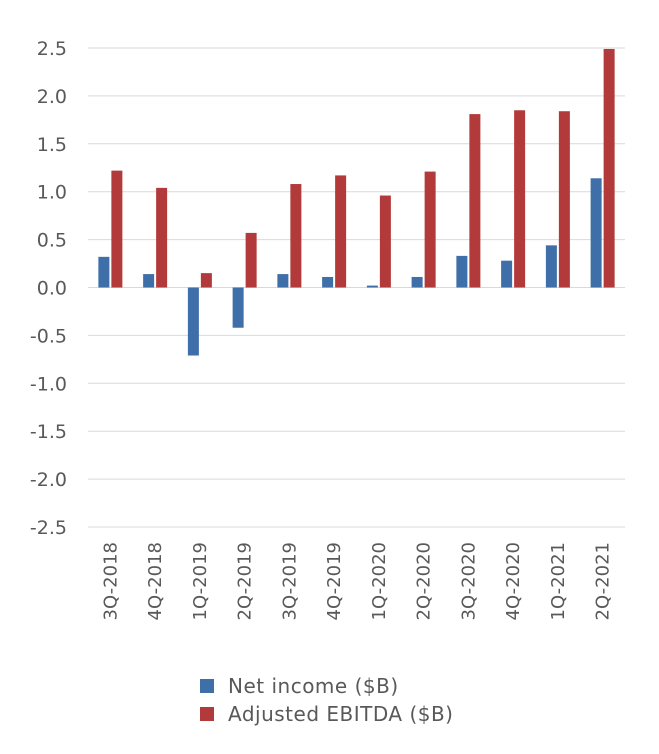 Image resolution: width=659 pixels, height=754 pixels. What do you see at coordinates (424, 581) in the screenshot?
I see `x-tick-label: 2Q-2020` at bounding box center [424, 581].